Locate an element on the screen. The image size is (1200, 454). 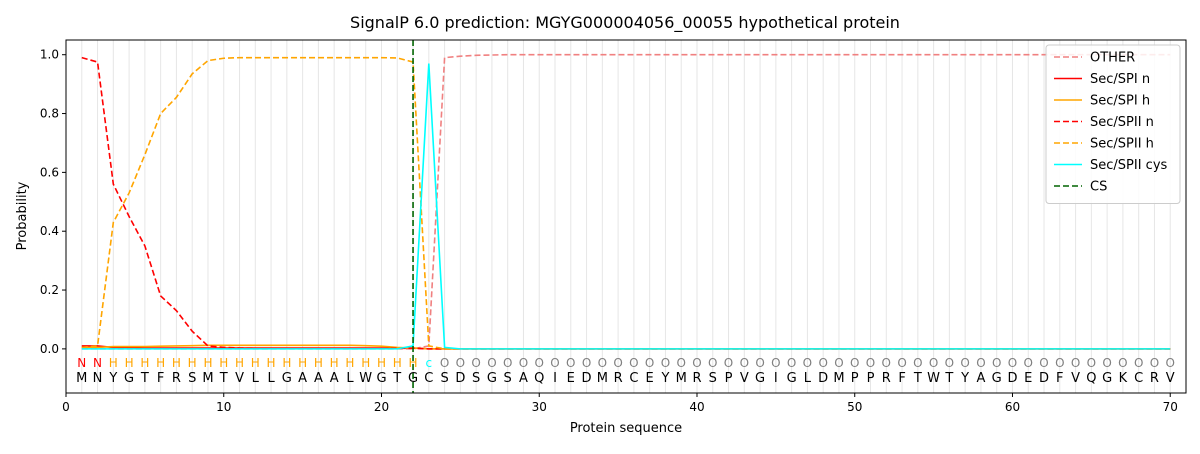
x-tick-label: 0 is located at coordinates (66, 407).